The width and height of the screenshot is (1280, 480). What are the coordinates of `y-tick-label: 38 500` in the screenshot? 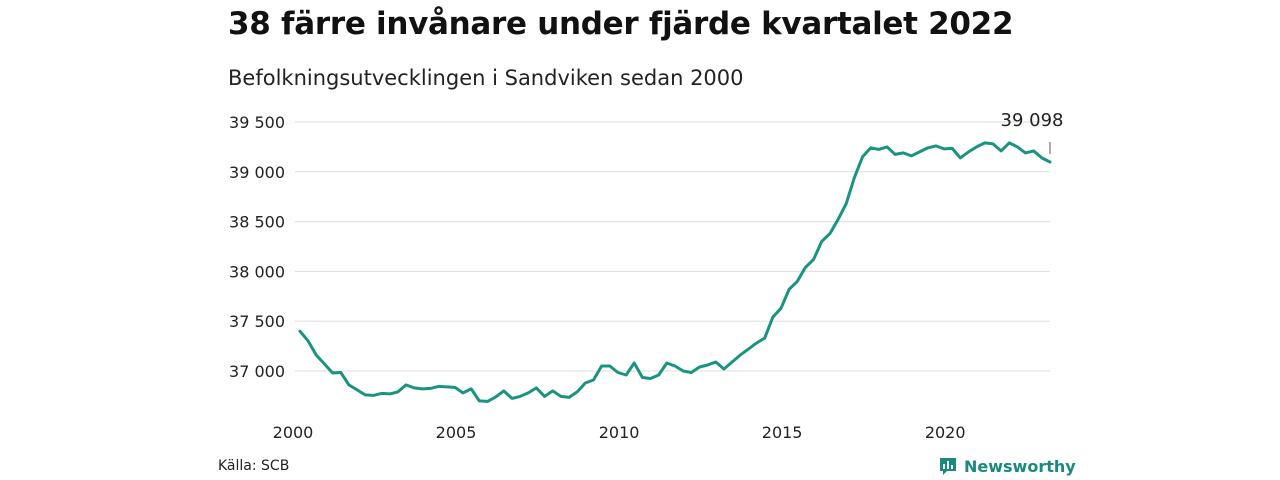 It's located at (257, 222).